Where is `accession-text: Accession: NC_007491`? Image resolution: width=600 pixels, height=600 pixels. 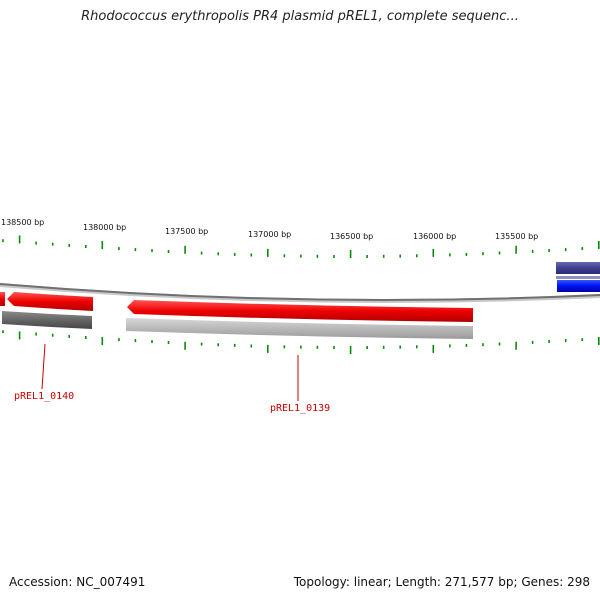
accession-text: Accession: NC_007491 is located at coordinates (77, 582).